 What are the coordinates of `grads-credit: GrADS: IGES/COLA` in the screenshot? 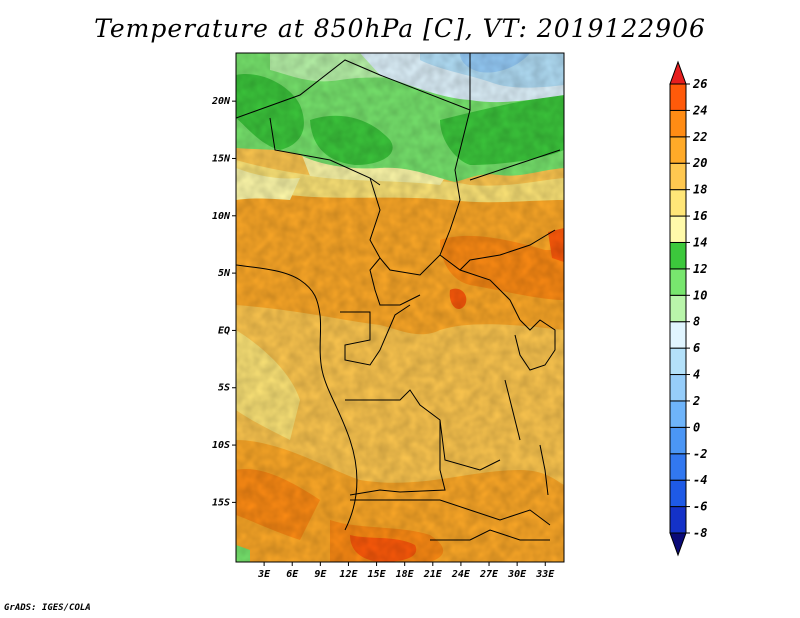 It's located at (47, 608).